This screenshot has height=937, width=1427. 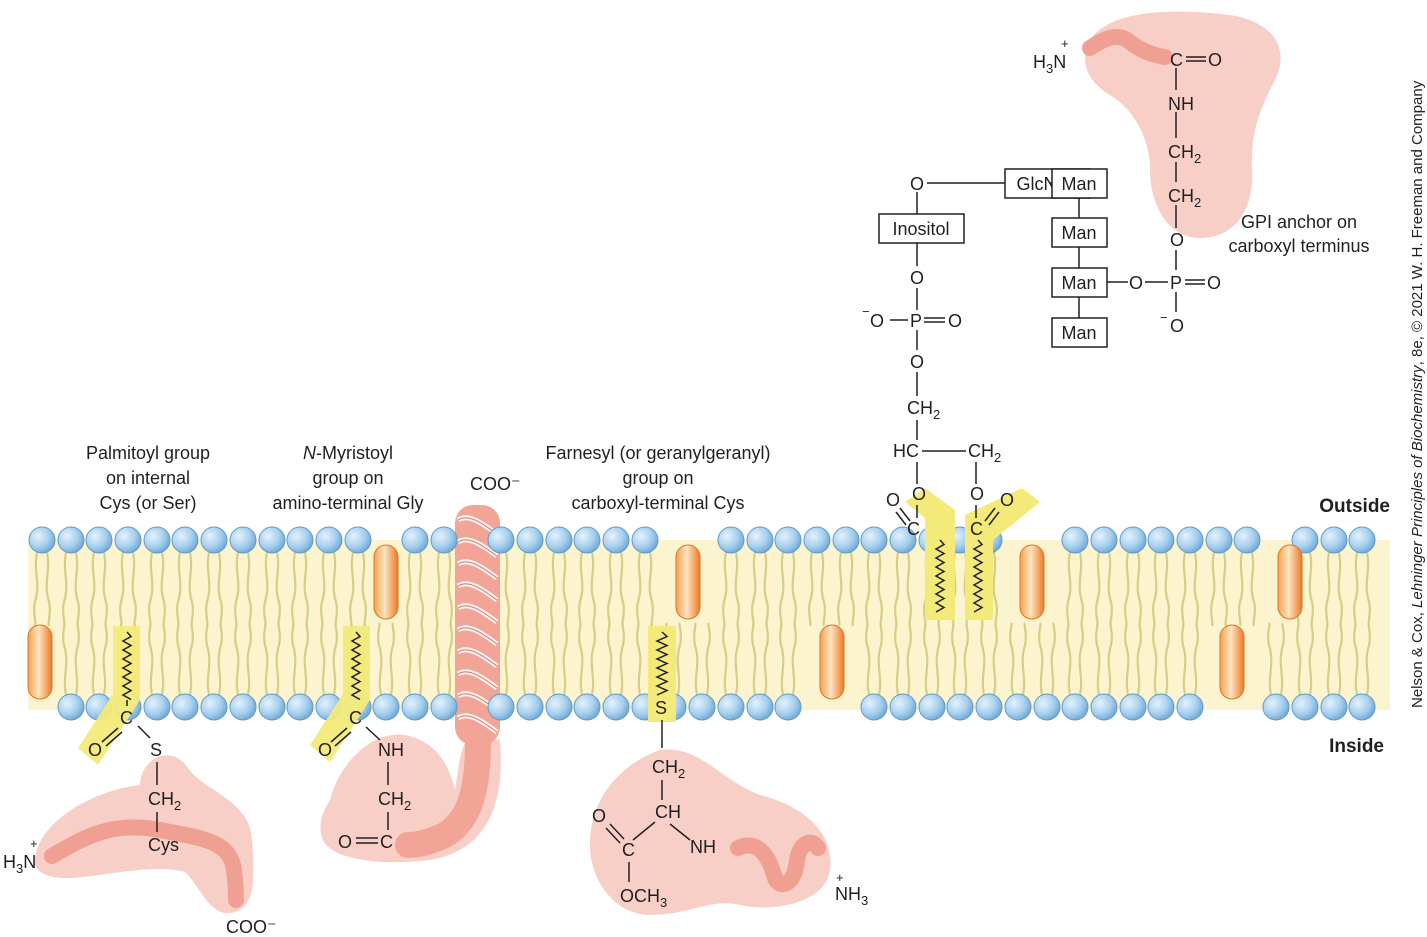 What do you see at coordinates (1049, 64) in the screenshot?
I see `gpi-n-terminus: H3N` at bounding box center [1049, 64].